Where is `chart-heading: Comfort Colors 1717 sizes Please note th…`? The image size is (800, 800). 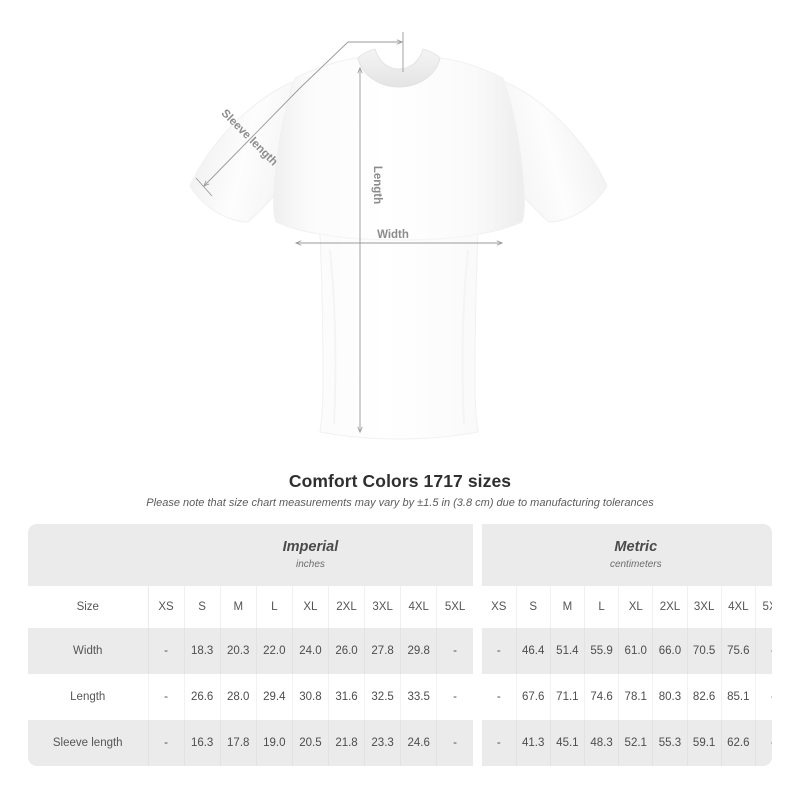 chart-heading: Comfort Colors 1717 sizes Please note th… is located at coordinates (400, 491).